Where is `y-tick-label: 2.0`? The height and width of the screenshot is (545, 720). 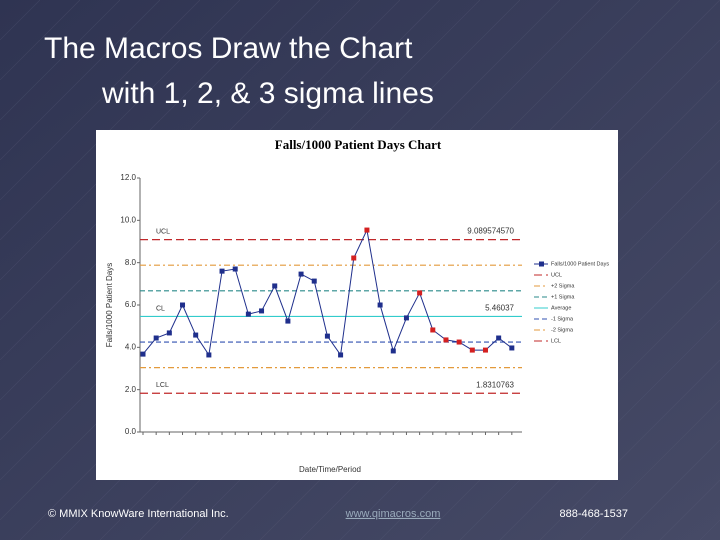 y-tick-label: 2.0 is located at coordinates (131, 389).